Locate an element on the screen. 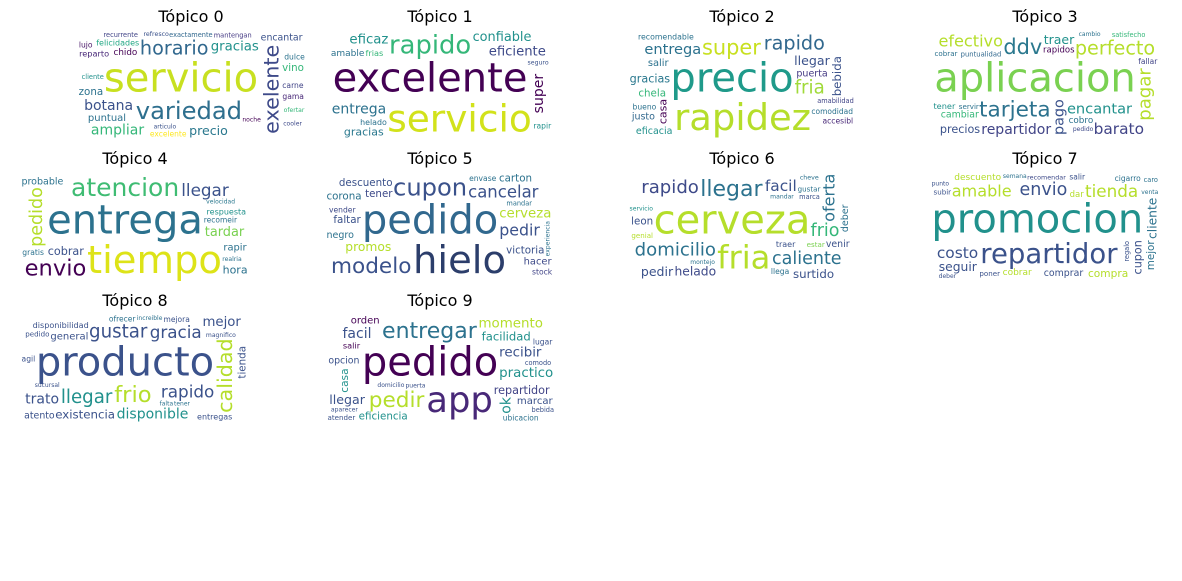 The width and height of the screenshot is (1182, 581). cloud-word: pedir is located at coordinates (657, 271).